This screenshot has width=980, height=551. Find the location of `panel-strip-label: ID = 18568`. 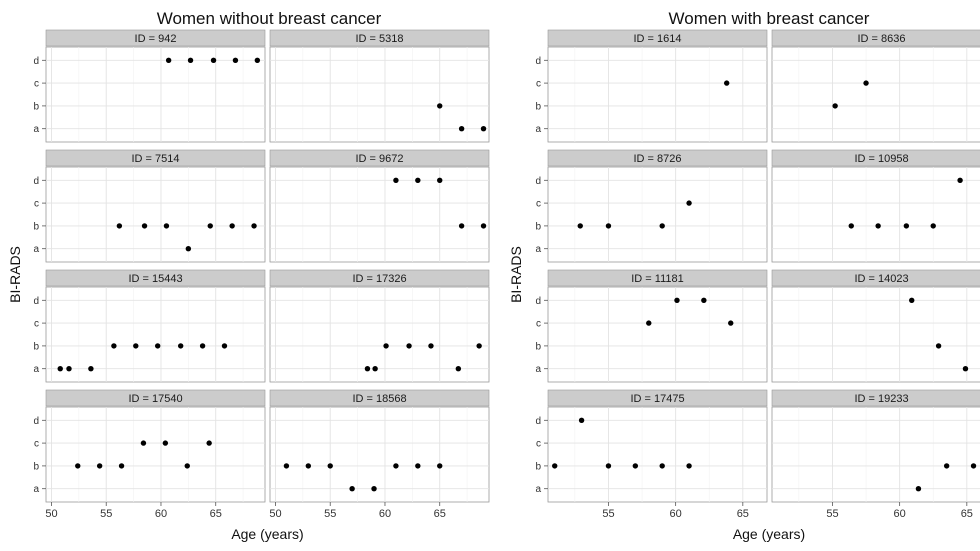

panel-strip-label: ID = 18568 is located at coordinates (379, 399).